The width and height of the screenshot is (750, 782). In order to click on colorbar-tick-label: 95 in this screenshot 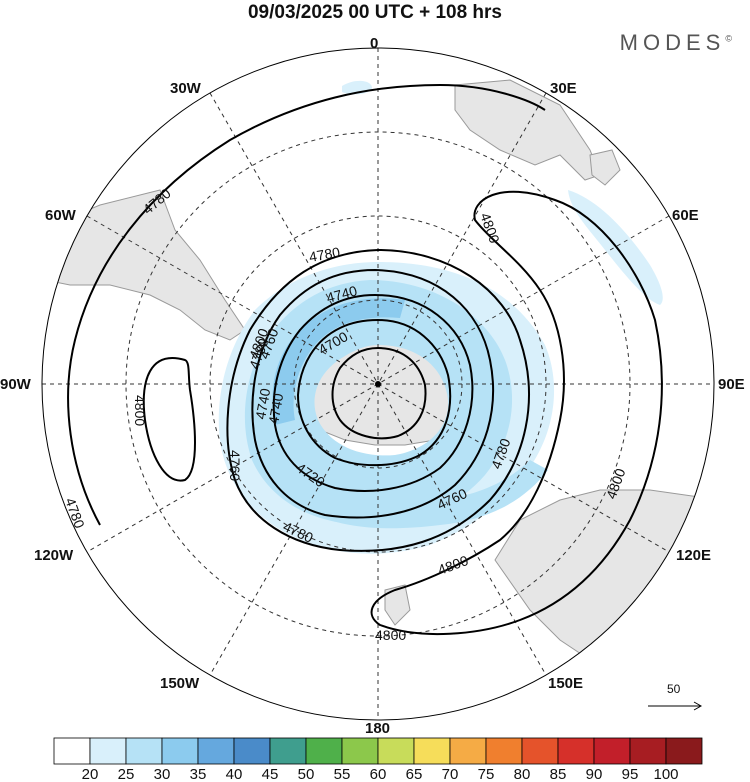, I will do `click(630, 774)`.